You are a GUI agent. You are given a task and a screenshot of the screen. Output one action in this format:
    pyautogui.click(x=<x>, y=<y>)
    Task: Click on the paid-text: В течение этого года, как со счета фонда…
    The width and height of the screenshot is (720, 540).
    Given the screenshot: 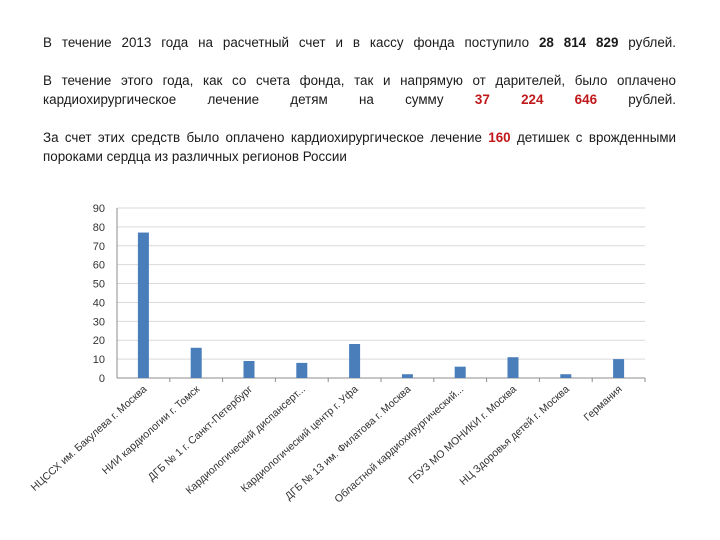 What is the action you would take?
    pyautogui.click(x=359, y=90)
    